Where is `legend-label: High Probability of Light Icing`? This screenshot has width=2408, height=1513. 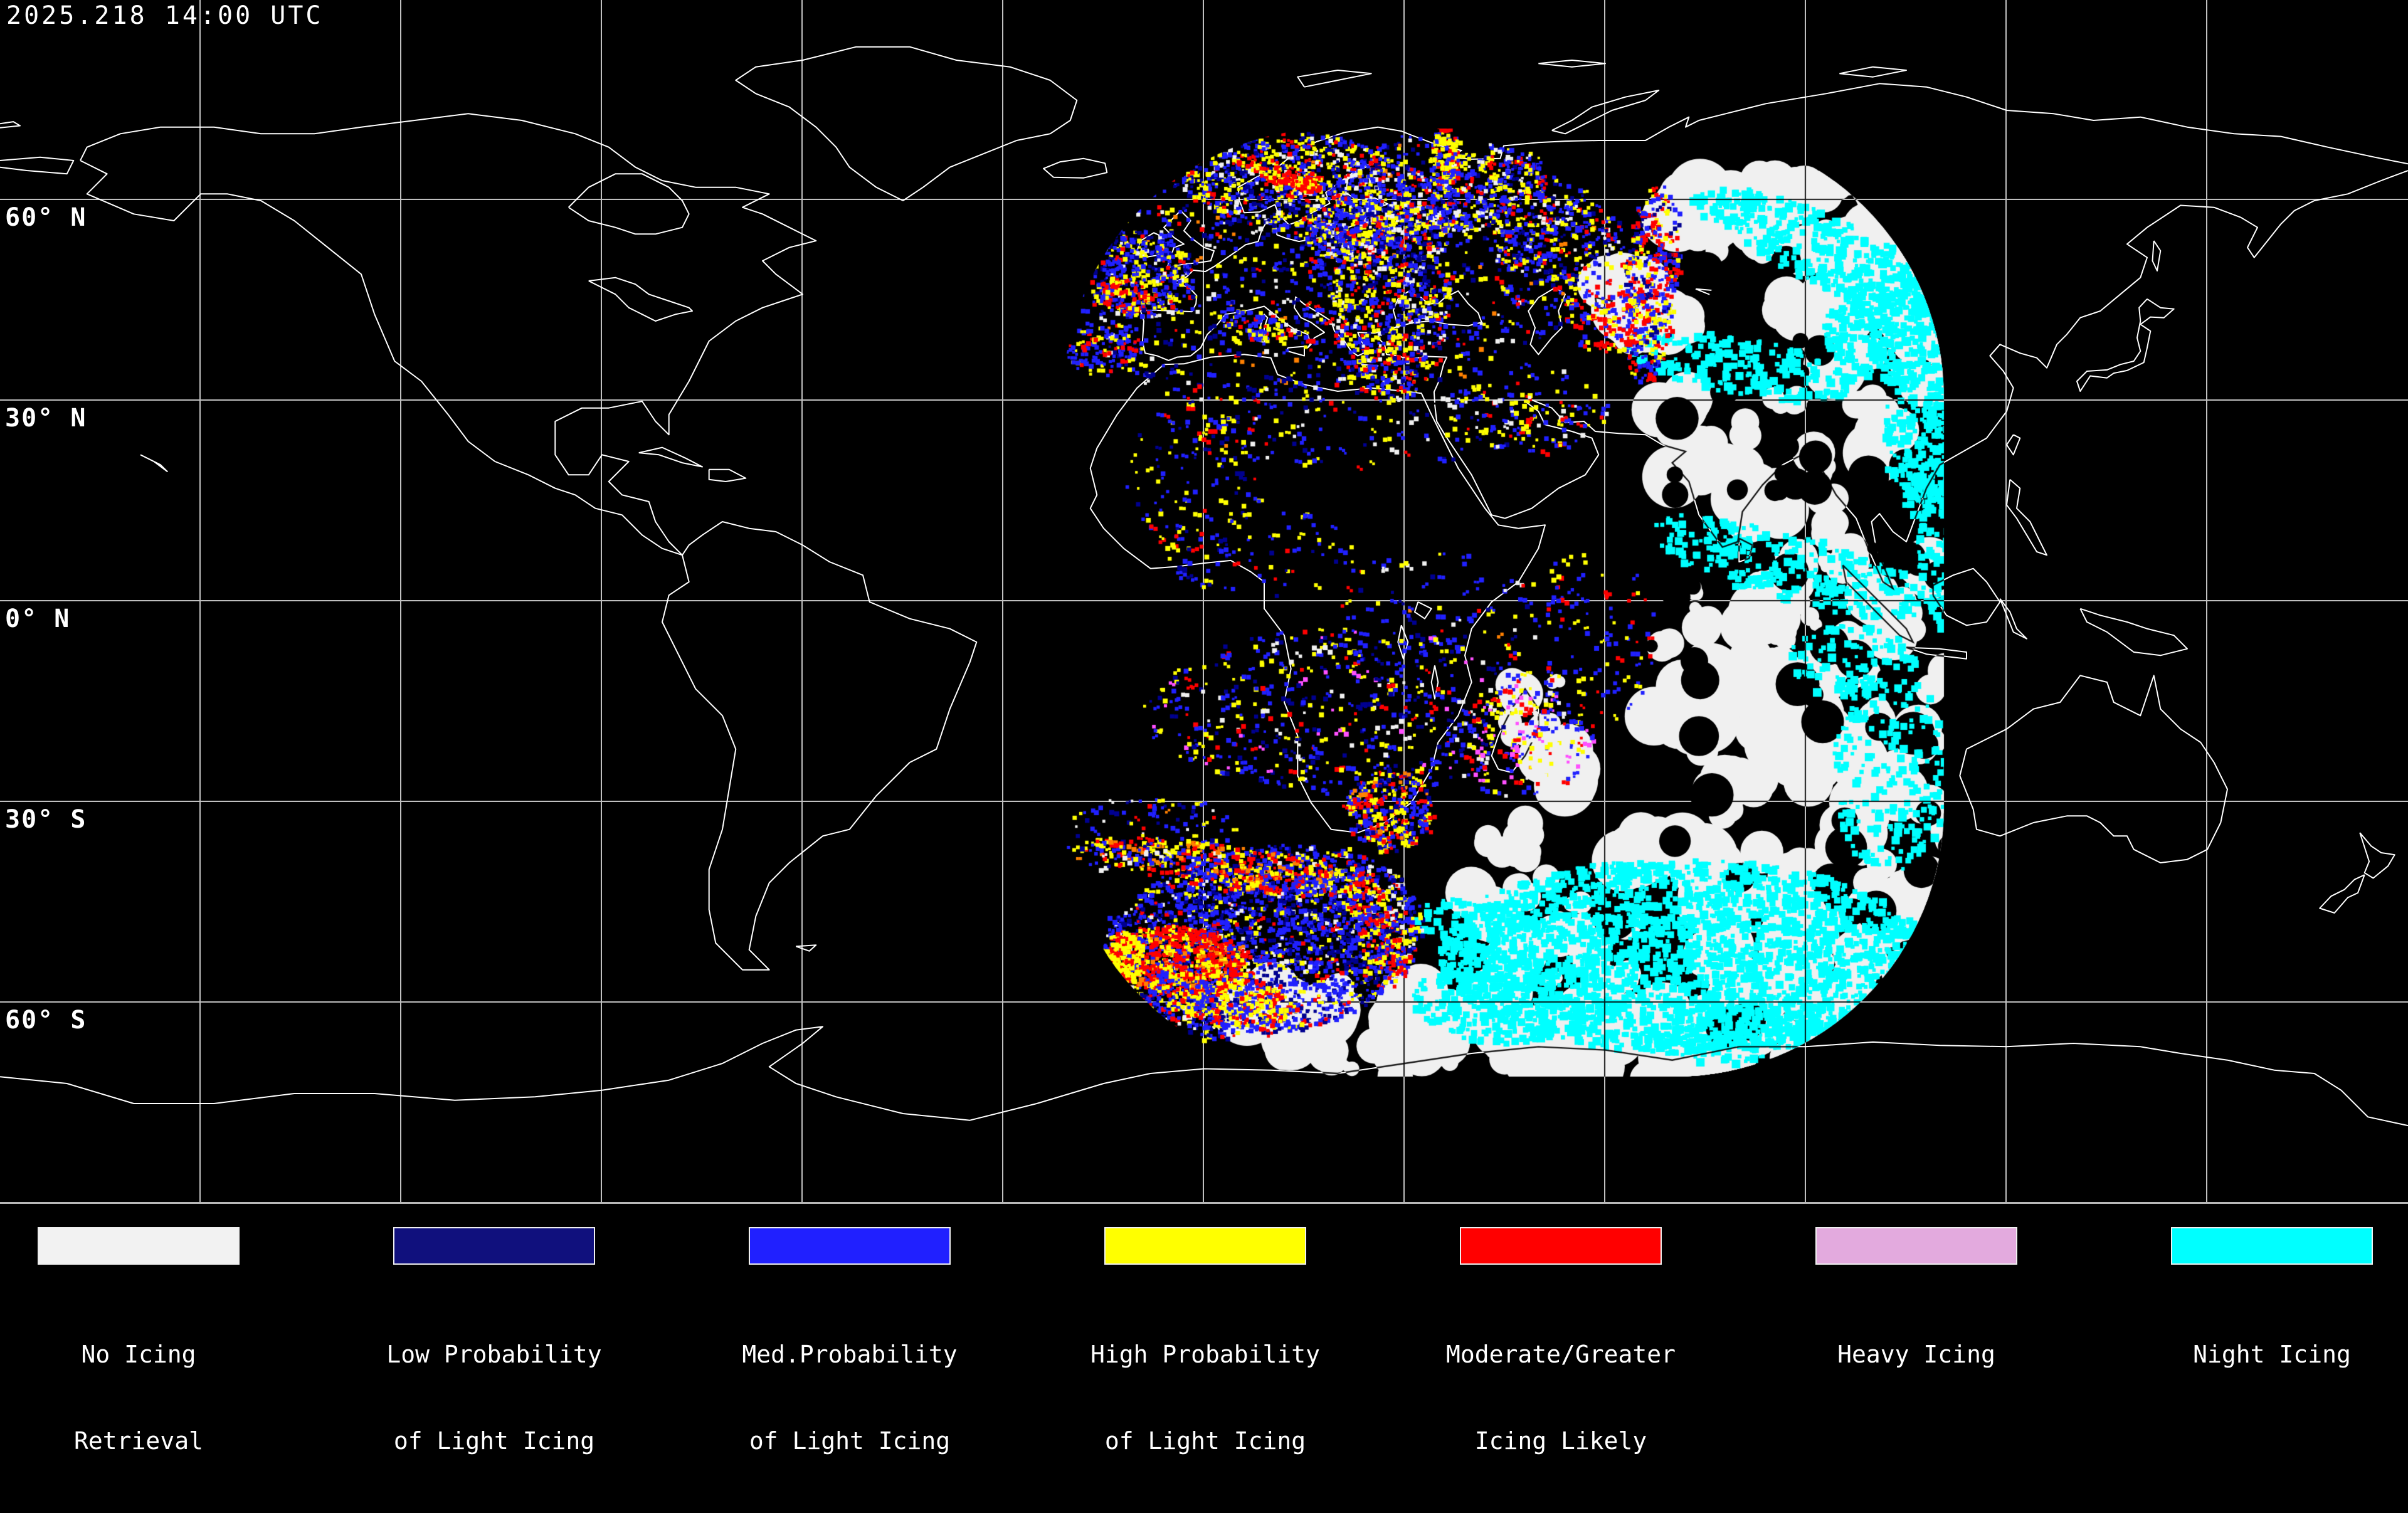
legend-label: High Probability of Light Icing is located at coordinates (1205, 1398).